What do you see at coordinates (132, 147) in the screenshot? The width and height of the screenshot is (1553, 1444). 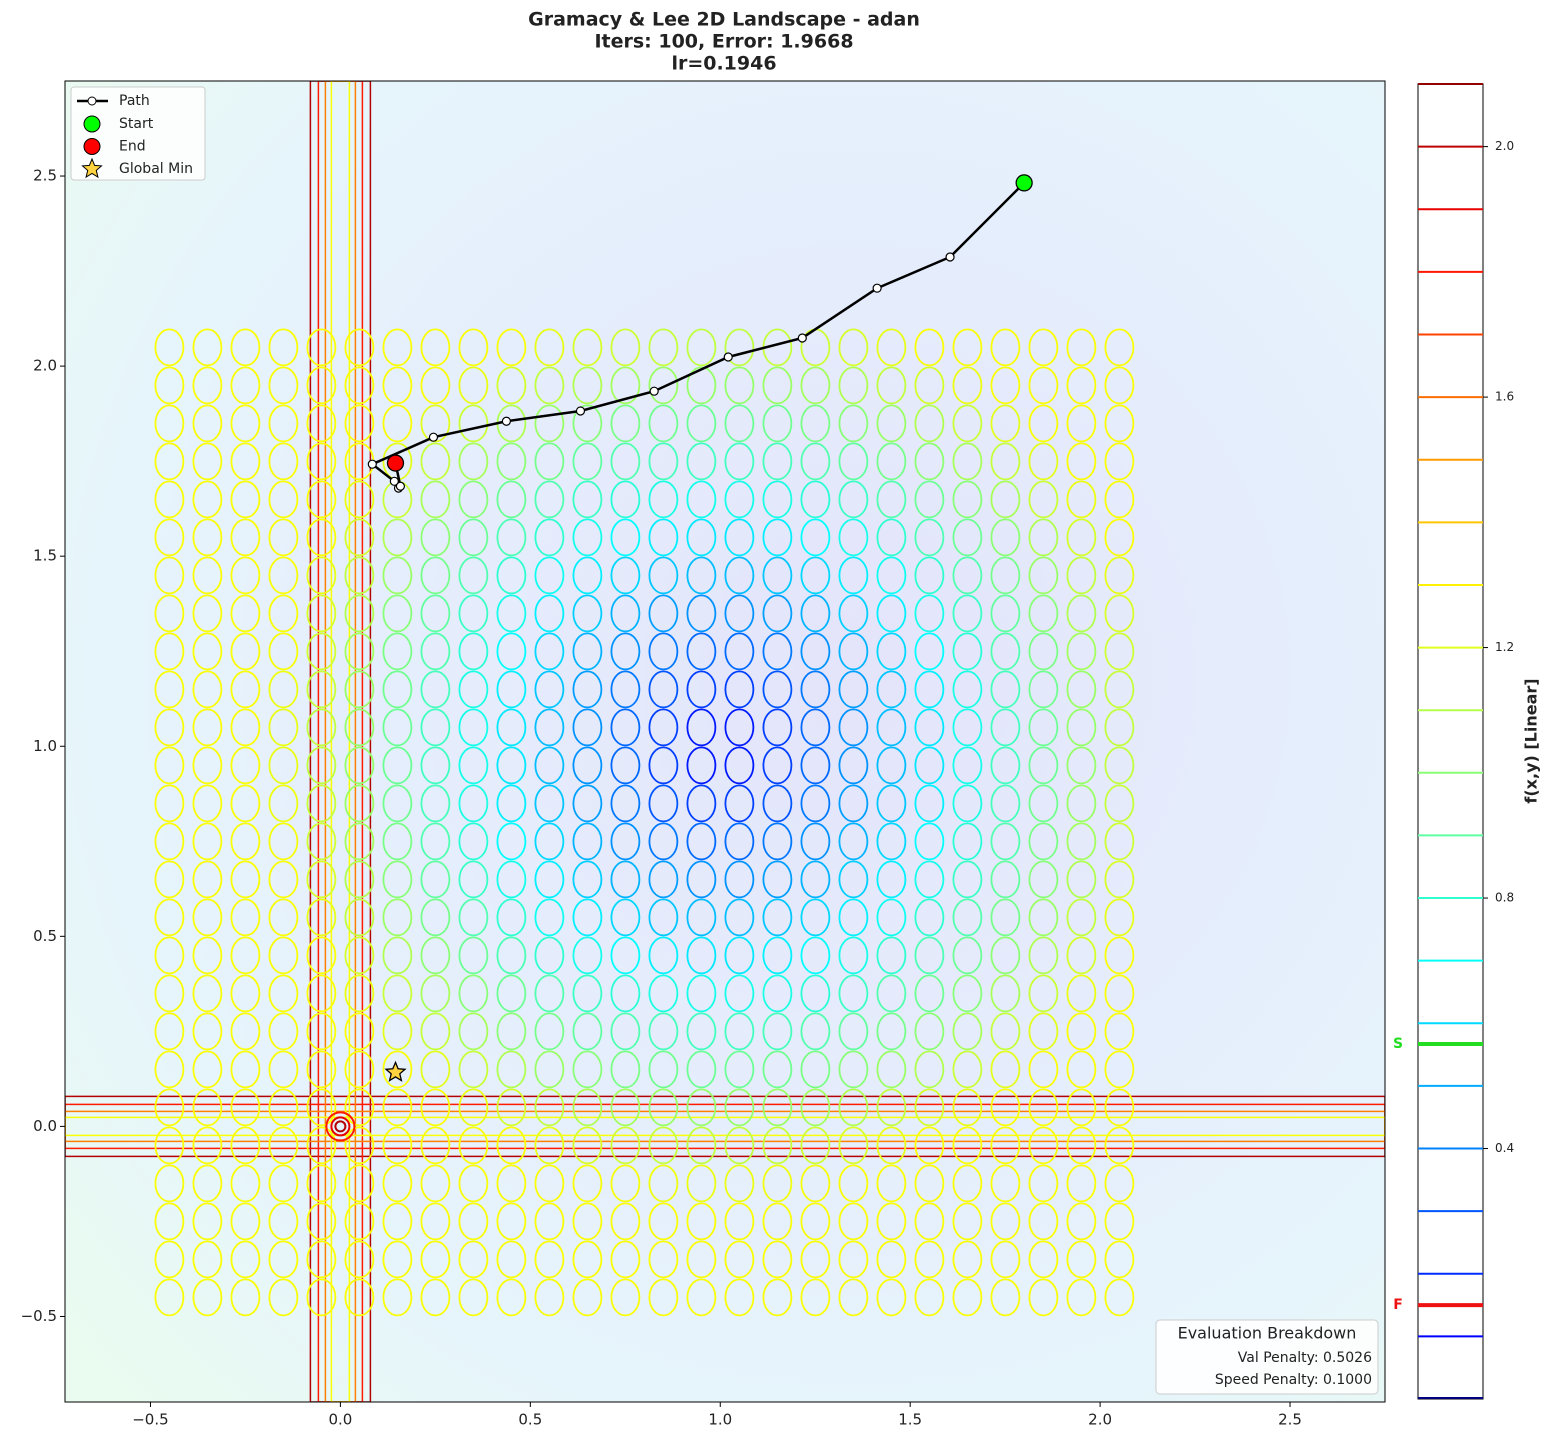 I see `legend-label: End` at bounding box center [132, 147].